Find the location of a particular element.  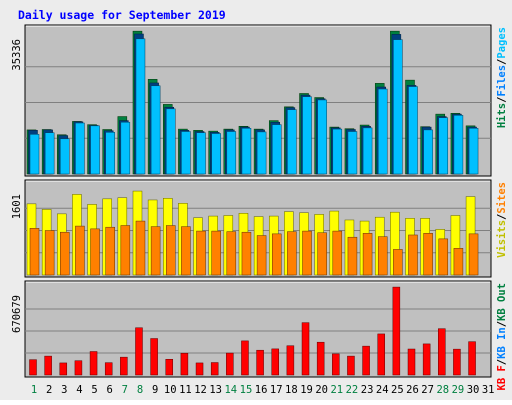

day-tick-label: 11 is located at coordinates (185, 390).